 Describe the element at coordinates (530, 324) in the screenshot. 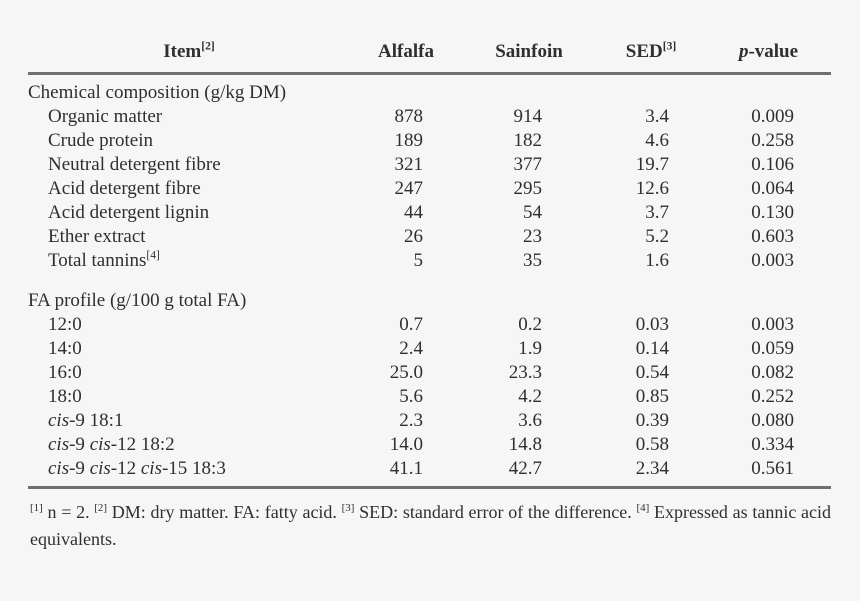

I see `value-cell-sainfoin: 0.2` at that location.